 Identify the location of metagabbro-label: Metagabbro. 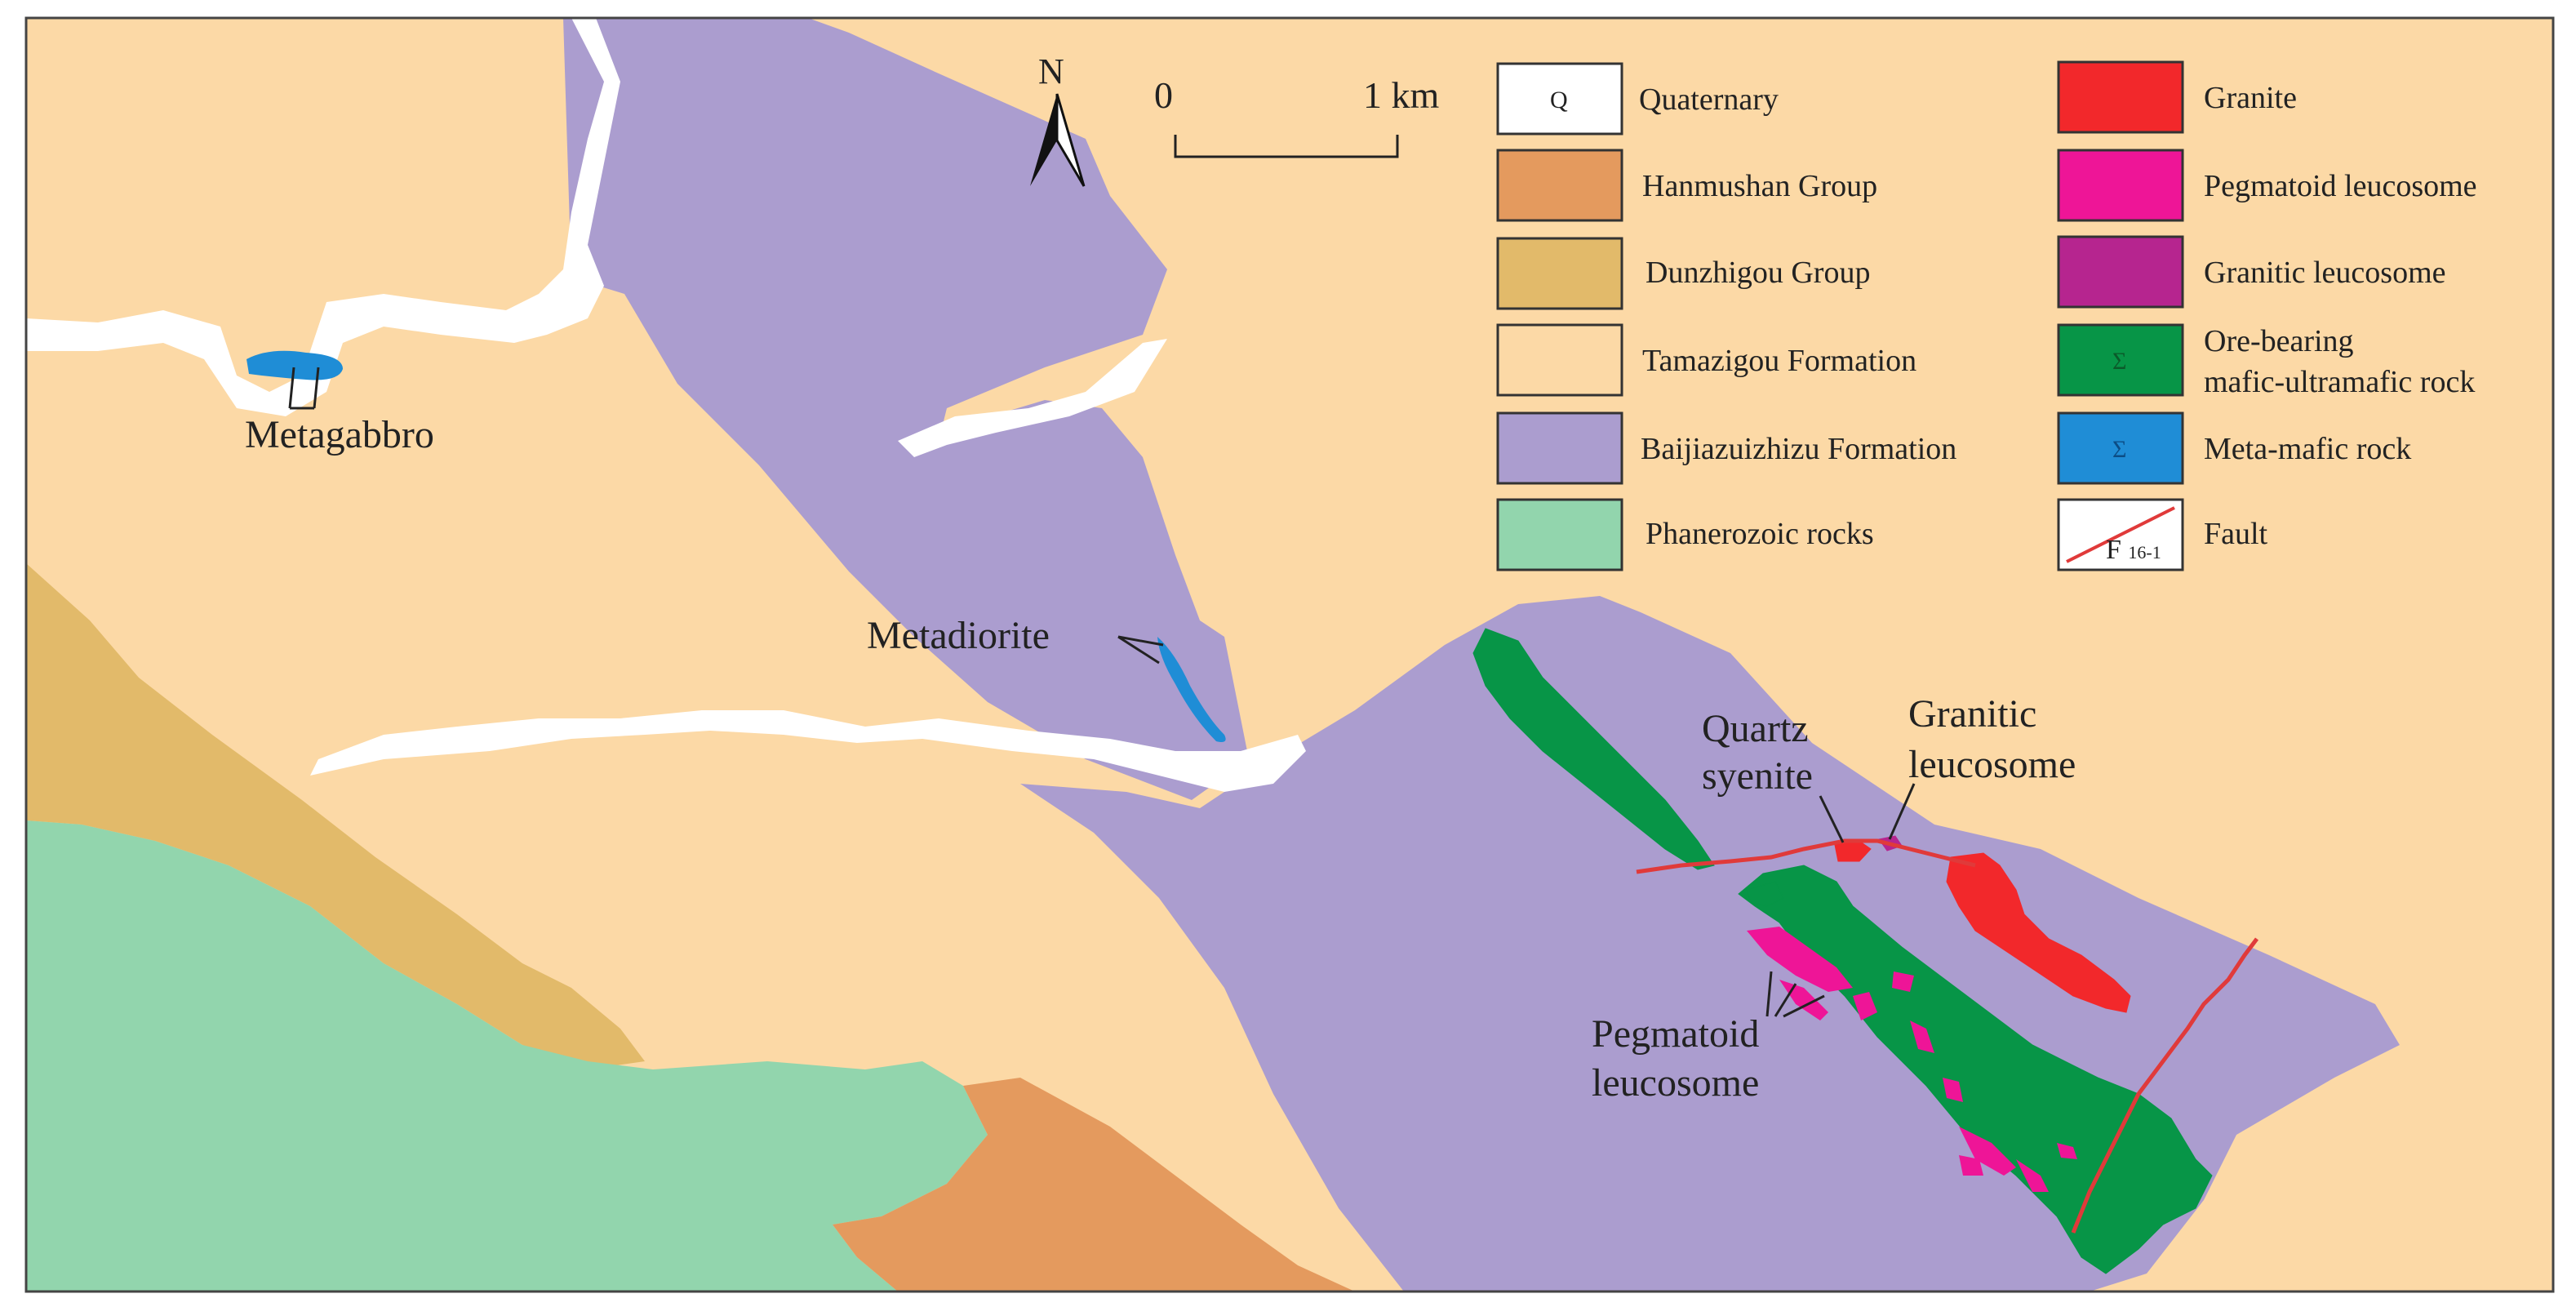
(339, 434).